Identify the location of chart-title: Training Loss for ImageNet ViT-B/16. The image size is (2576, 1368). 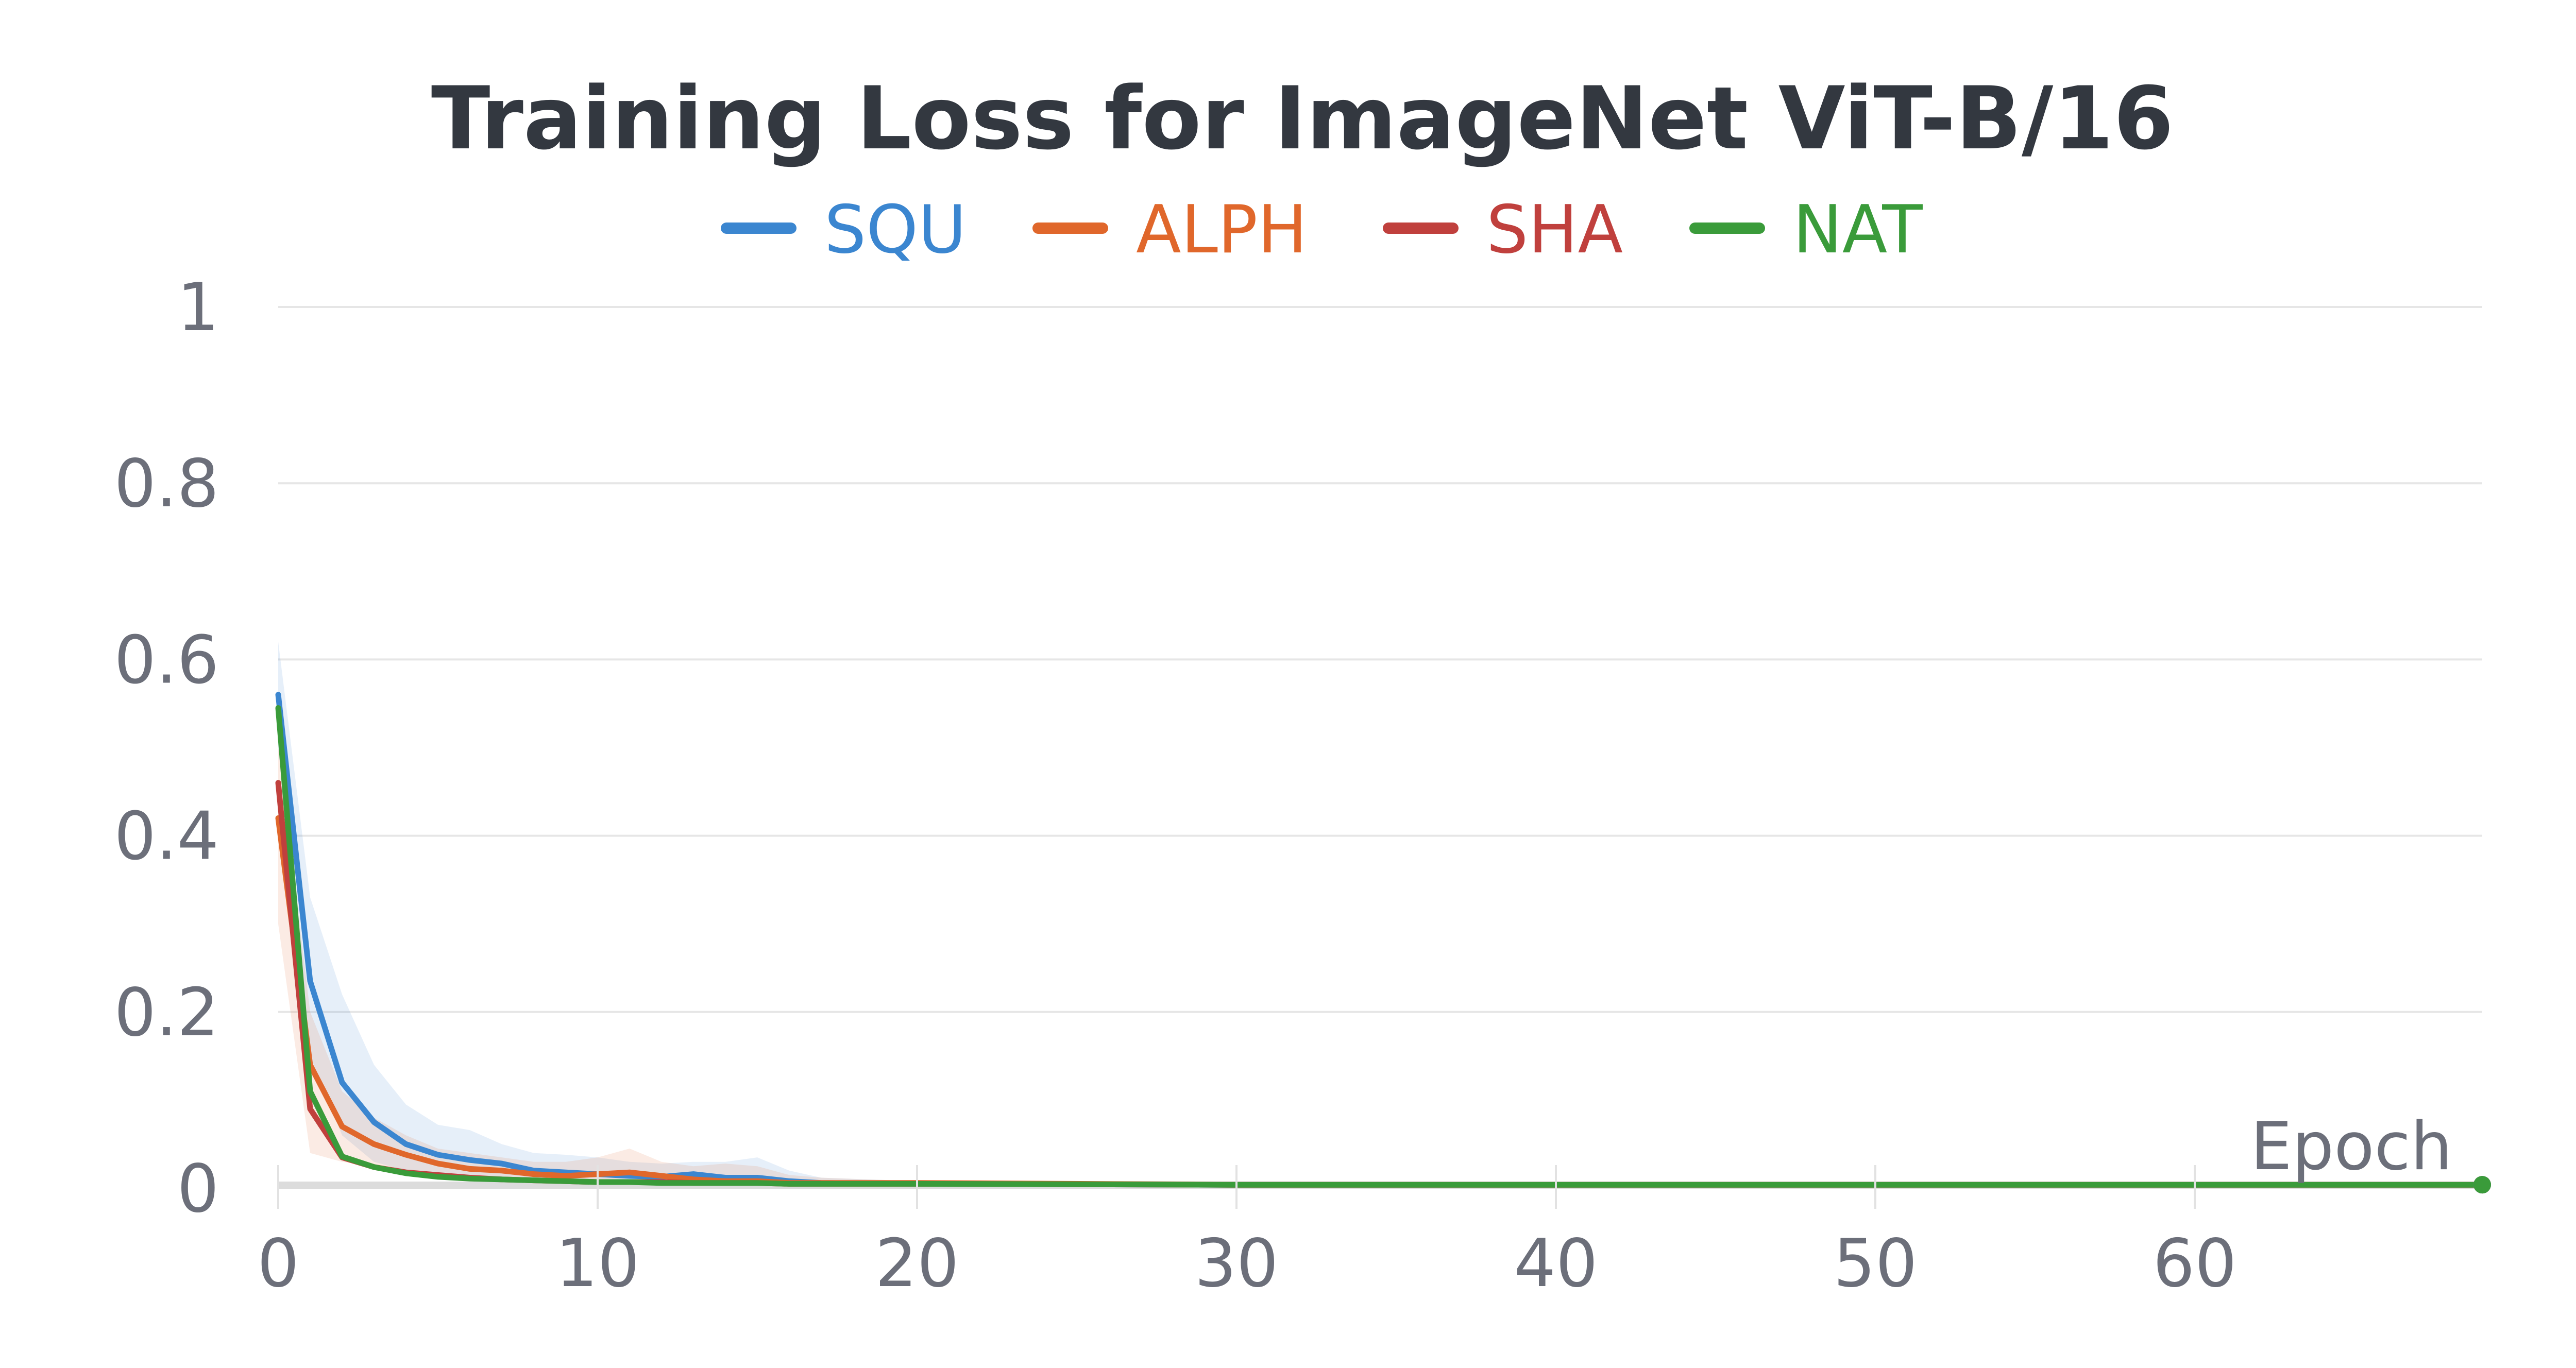
(1302, 118).